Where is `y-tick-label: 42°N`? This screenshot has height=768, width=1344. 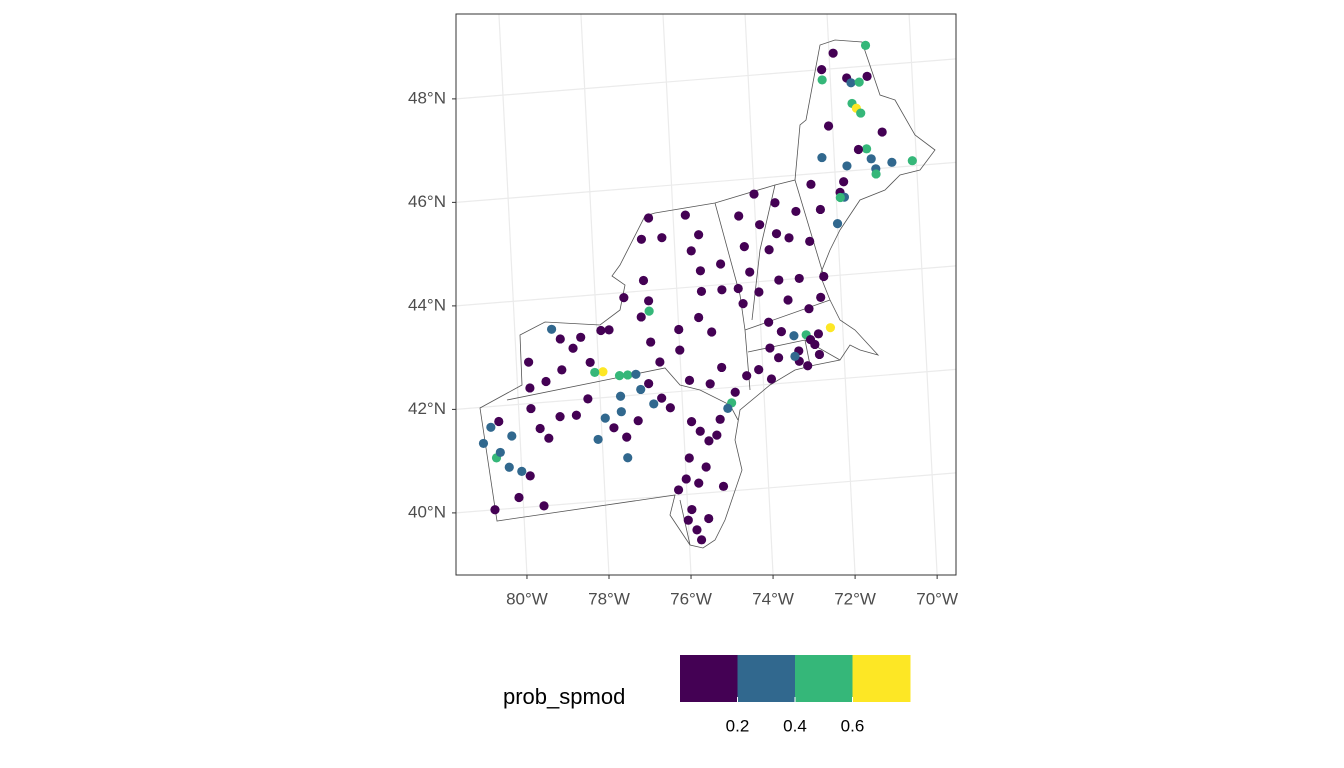
y-tick-label: 42°N is located at coordinates (427, 408).